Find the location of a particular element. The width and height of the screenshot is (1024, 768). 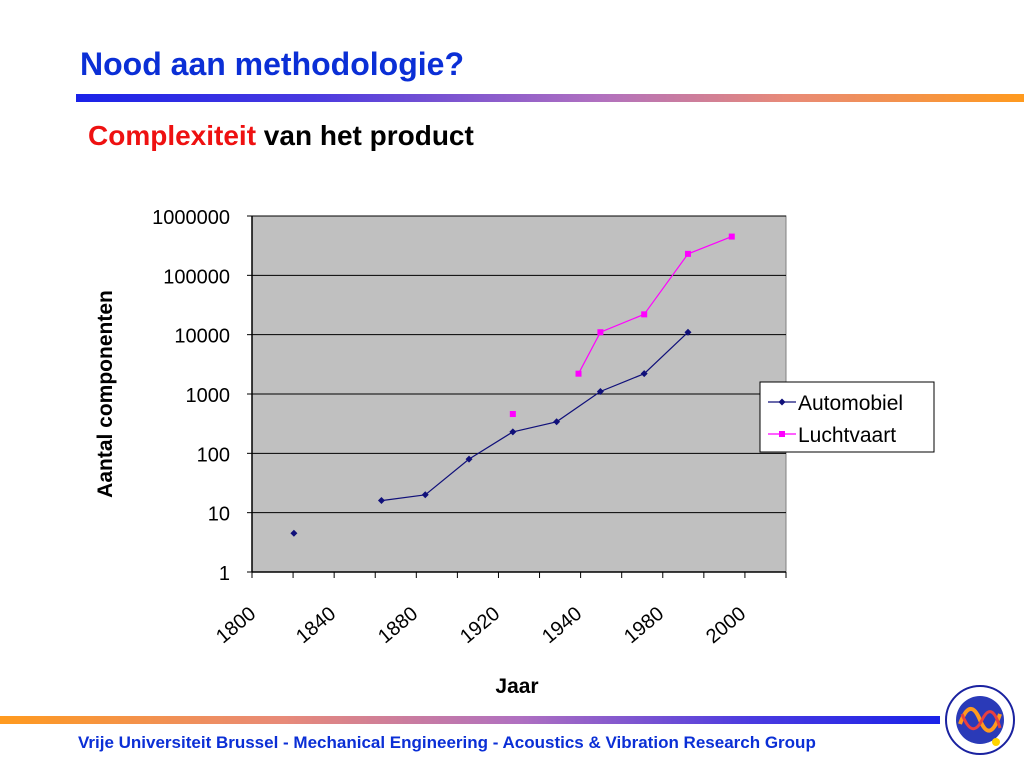

x-tick-label: 1800 is located at coordinates (236, 625).